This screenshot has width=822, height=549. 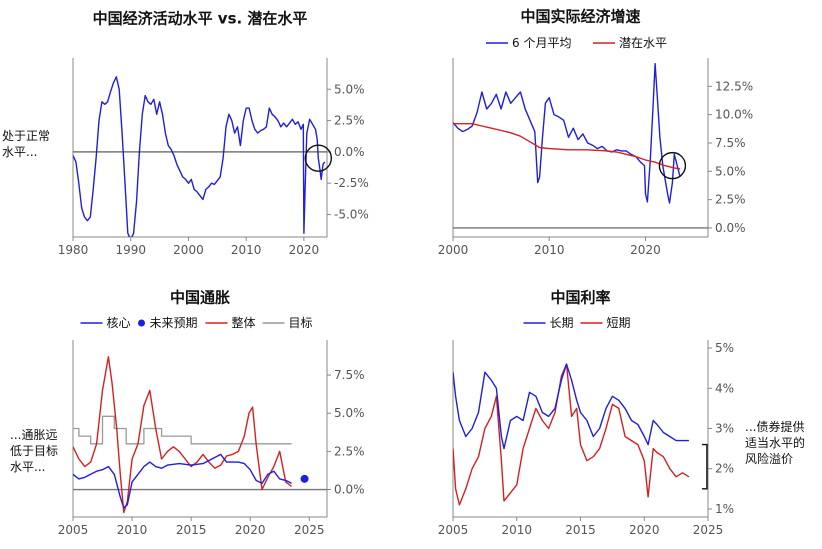 I want to click on inflation-title: 中国通胀, so click(x=200, y=298).